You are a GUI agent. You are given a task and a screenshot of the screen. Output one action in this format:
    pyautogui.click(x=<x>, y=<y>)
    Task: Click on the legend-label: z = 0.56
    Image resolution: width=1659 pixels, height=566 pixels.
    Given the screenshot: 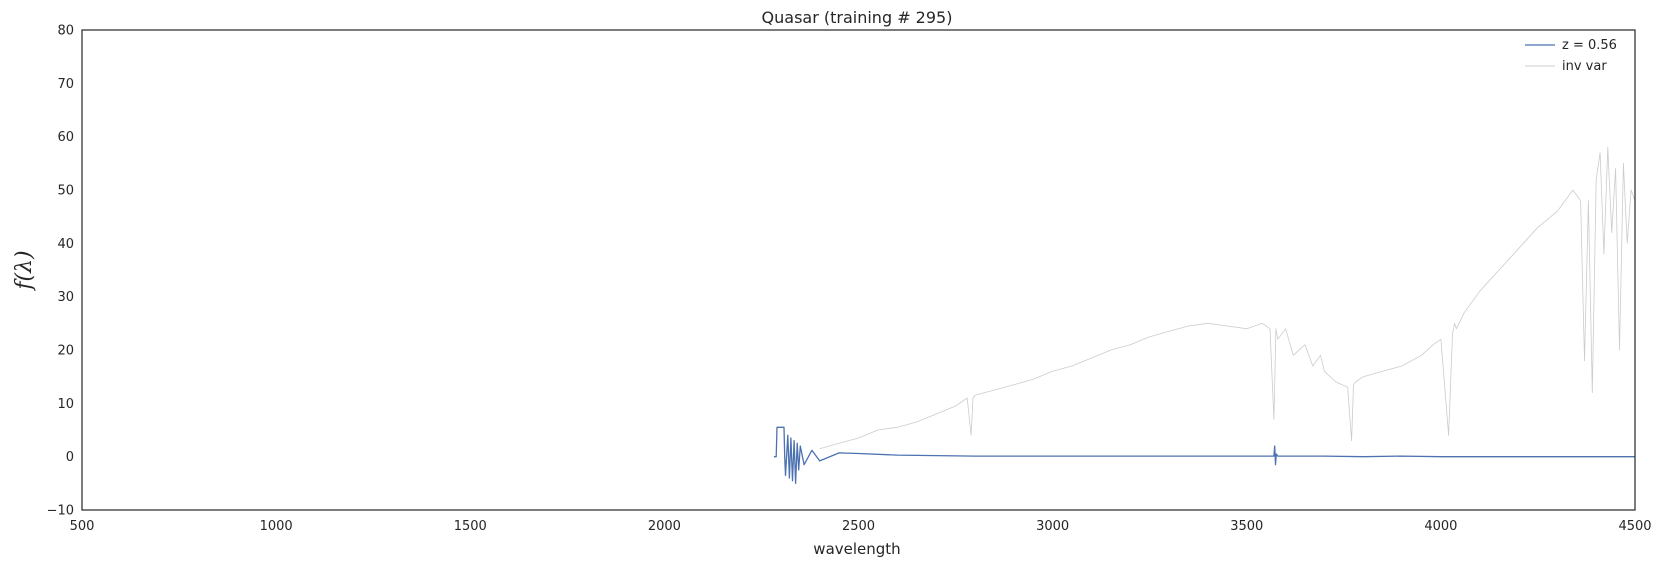 What is the action you would take?
    pyautogui.click(x=1589, y=45)
    